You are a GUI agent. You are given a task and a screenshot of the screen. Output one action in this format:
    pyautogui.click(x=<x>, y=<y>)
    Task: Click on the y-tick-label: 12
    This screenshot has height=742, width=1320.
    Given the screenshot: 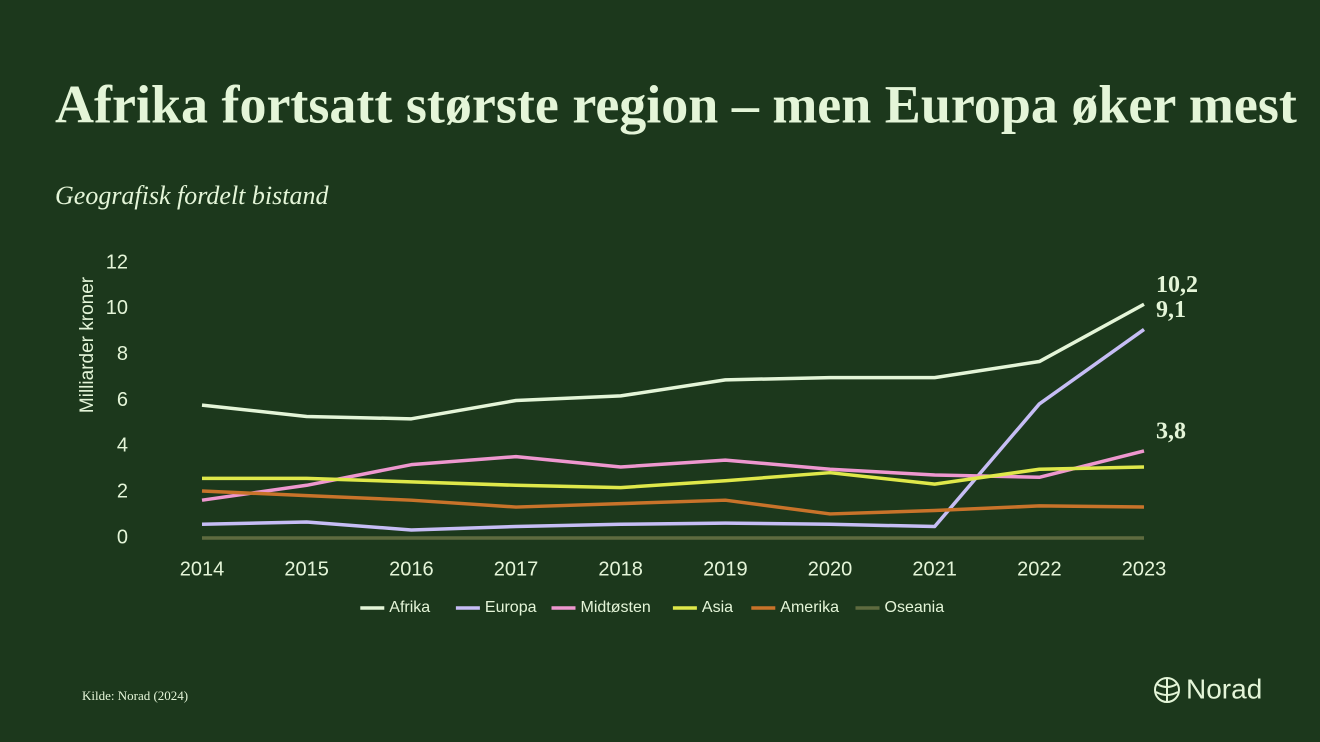 What is the action you would take?
    pyautogui.click(x=117, y=262)
    